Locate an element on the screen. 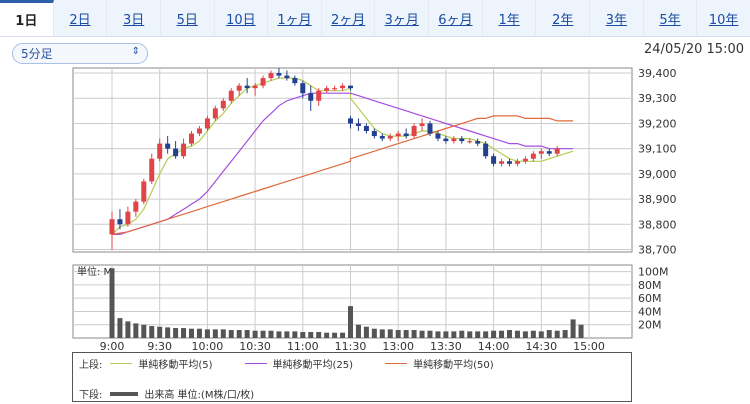  volume-tick-label: 20M is located at coordinates (650, 325).